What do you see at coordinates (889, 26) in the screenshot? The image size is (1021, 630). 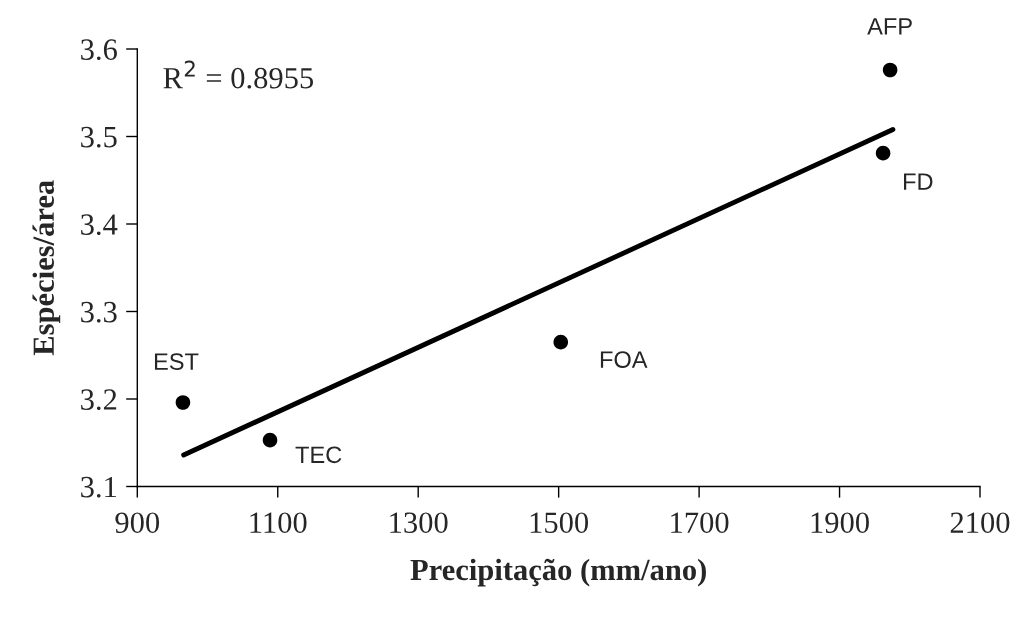 I see `annotation: AFP` at bounding box center [889, 26].